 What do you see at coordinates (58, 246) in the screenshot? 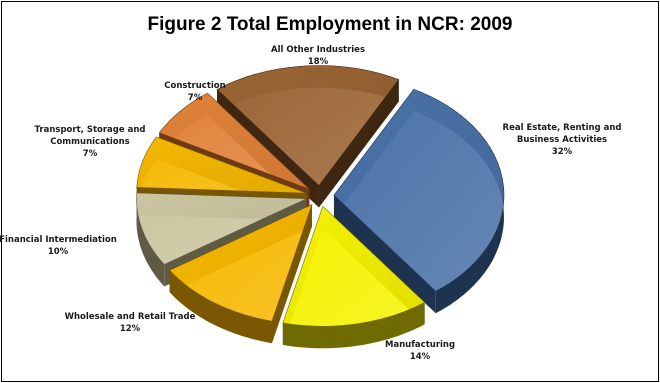
I see `slice-label-financial: Financial Intermediation 10%` at bounding box center [58, 246].